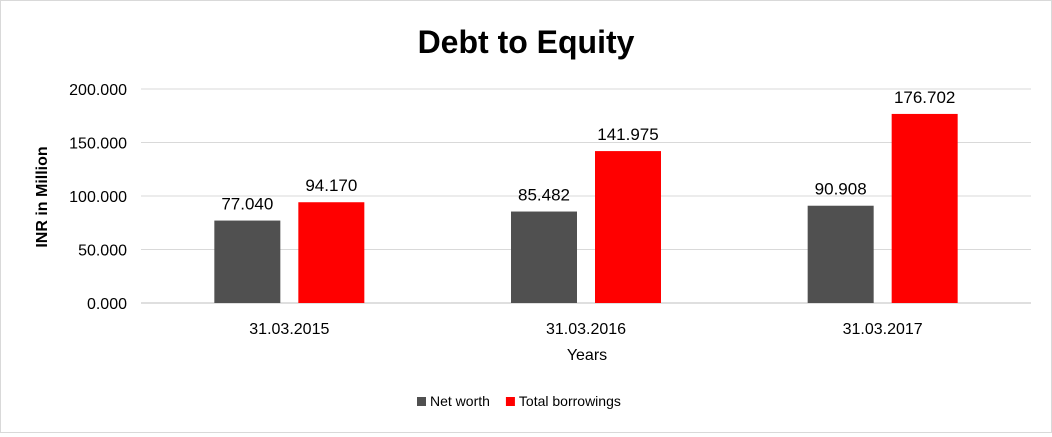 The height and width of the screenshot is (437, 1052). Describe the element at coordinates (841, 189) in the screenshot. I see `data-label: 90.908` at that location.